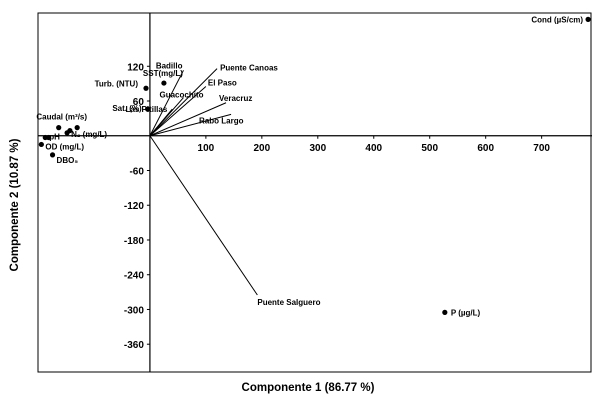 The height and width of the screenshot is (397, 592). What do you see at coordinates (134, 310) in the screenshot?
I see `y-tick-label: -300` at bounding box center [134, 310].